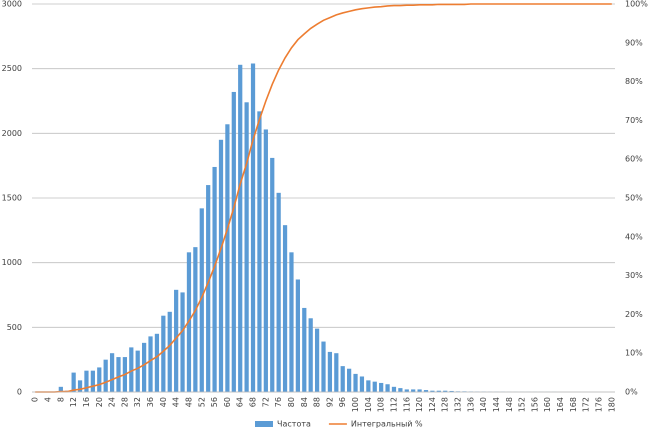 Image resolution: width=650 pixels, height=436 pixels. What do you see at coordinates (419, 404) in the screenshot?
I see `x-tick-label: 120` at bounding box center [419, 404].